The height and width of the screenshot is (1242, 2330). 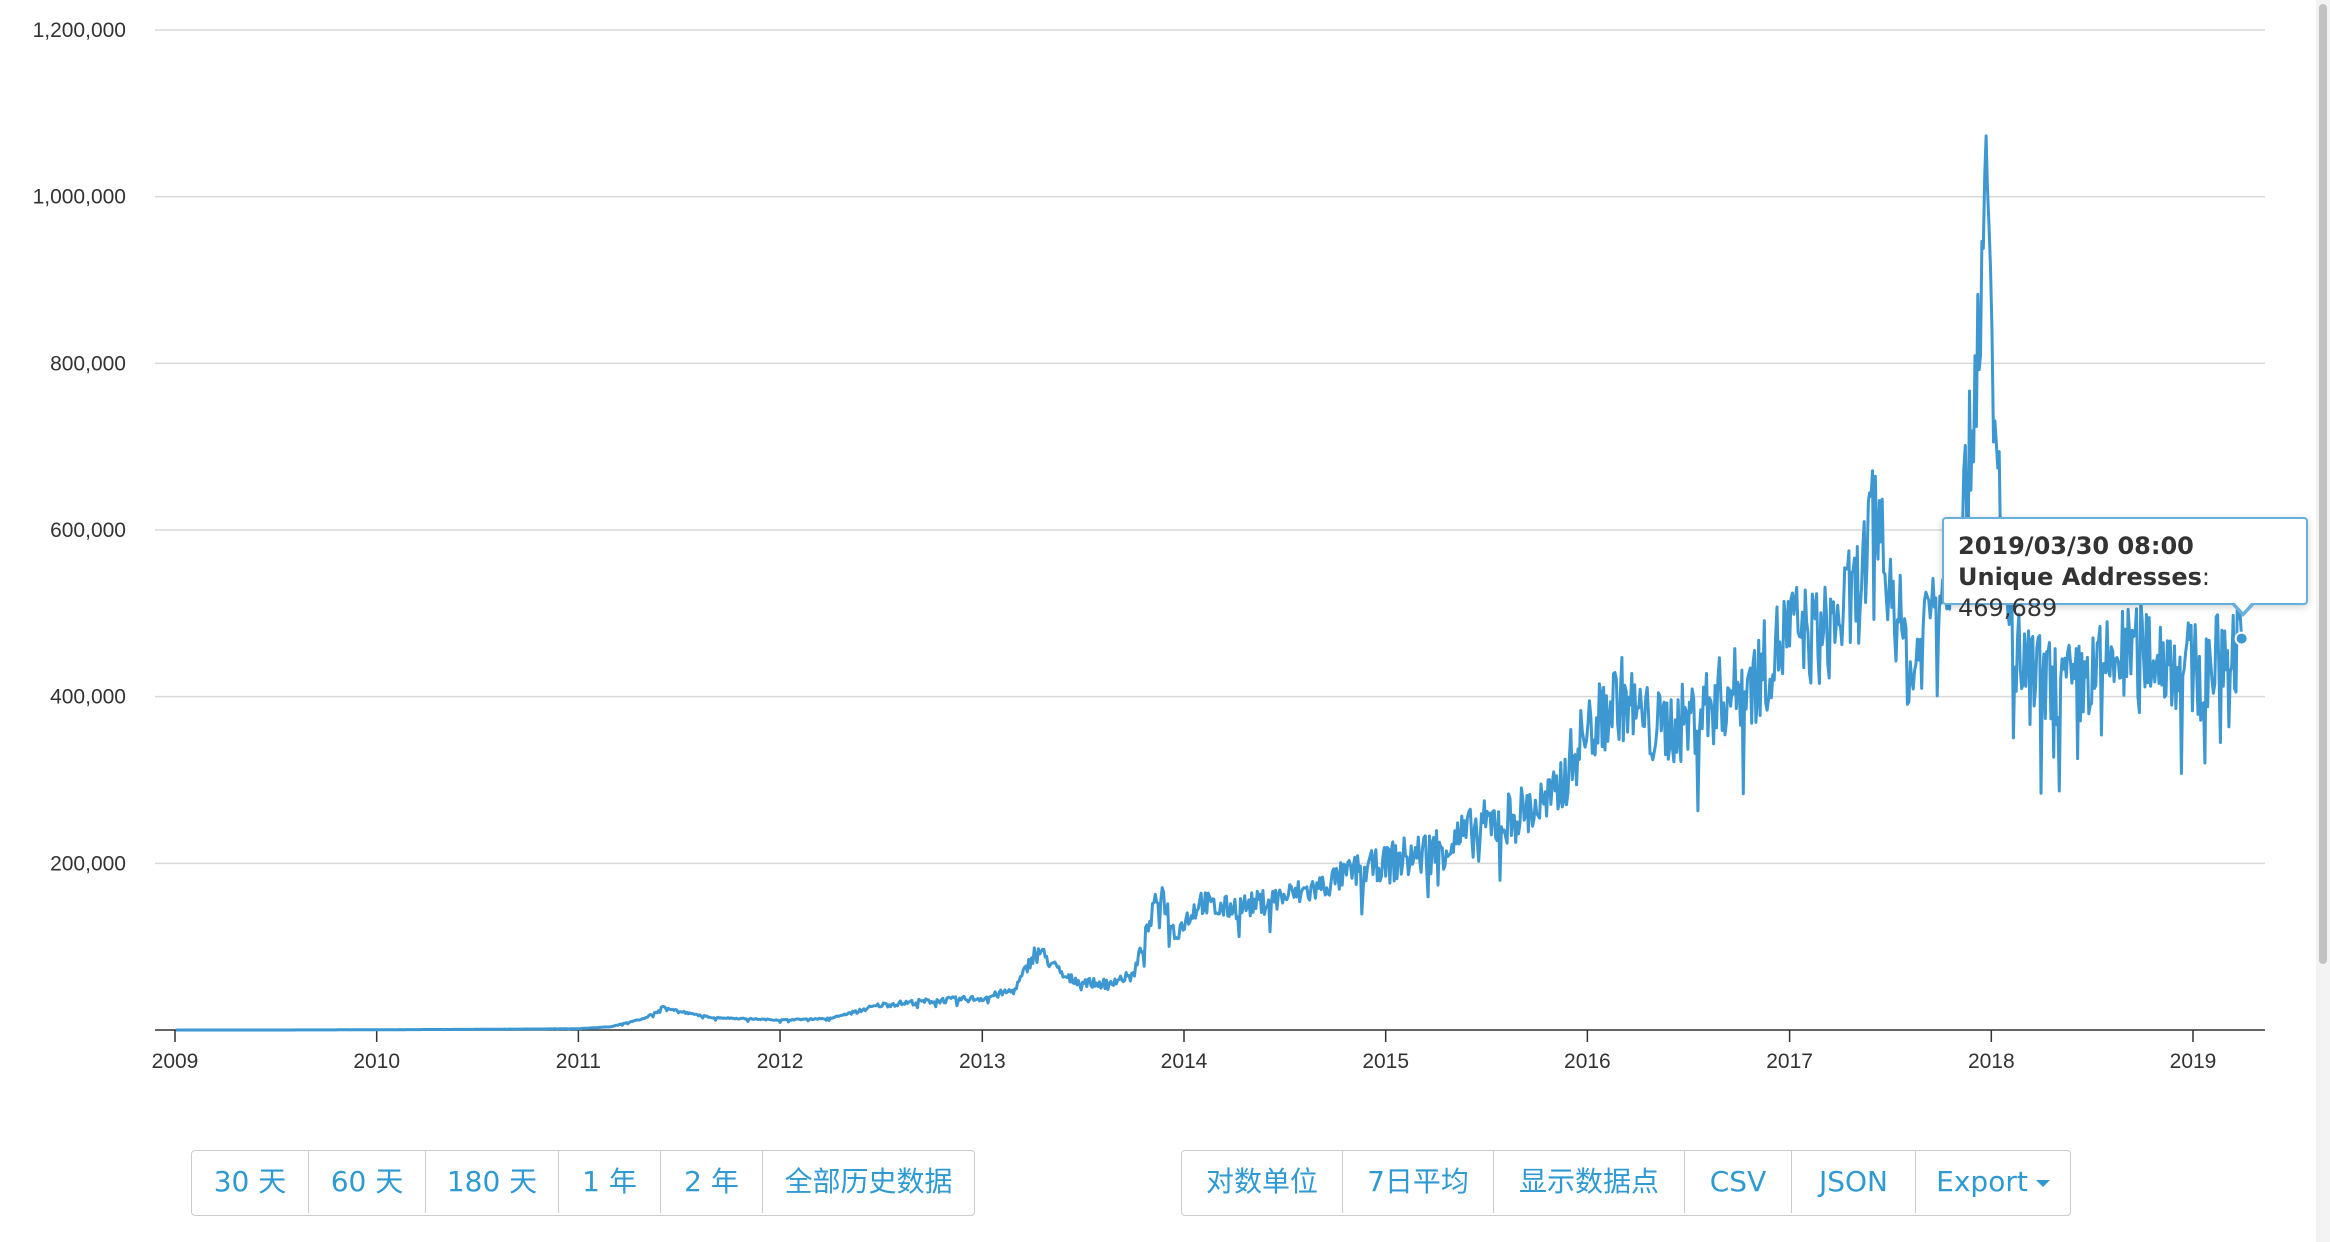 What do you see at coordinates (1789, 1061) in the screenshot?
I see `x-tick-label: 2017` at bounding box center [1789, 1061].